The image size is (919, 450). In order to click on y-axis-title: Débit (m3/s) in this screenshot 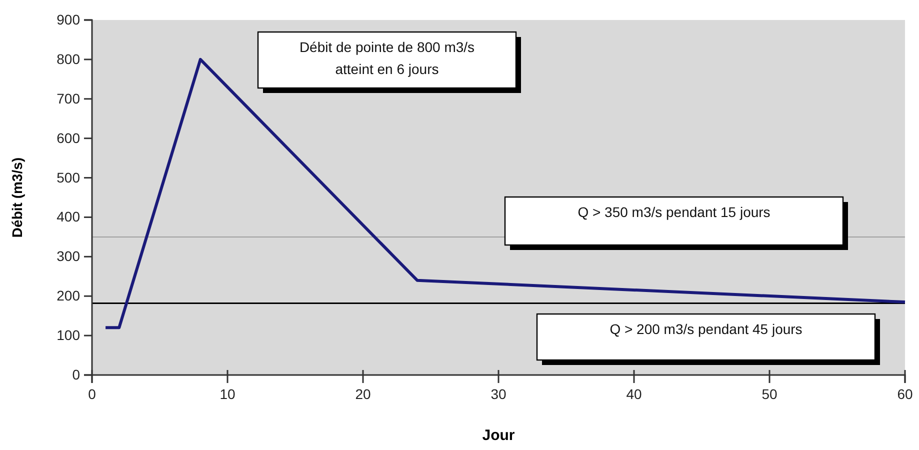, I will do `click(17, 197)`.